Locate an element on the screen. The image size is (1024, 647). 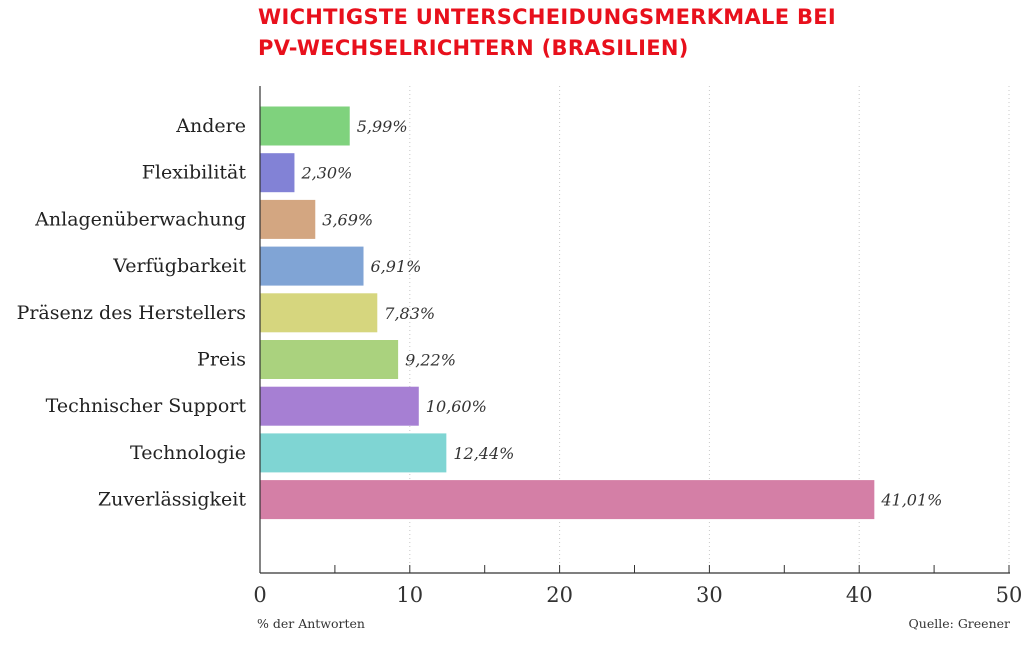
source-note: Quelle: Greener is located at coordinates (959, 623).